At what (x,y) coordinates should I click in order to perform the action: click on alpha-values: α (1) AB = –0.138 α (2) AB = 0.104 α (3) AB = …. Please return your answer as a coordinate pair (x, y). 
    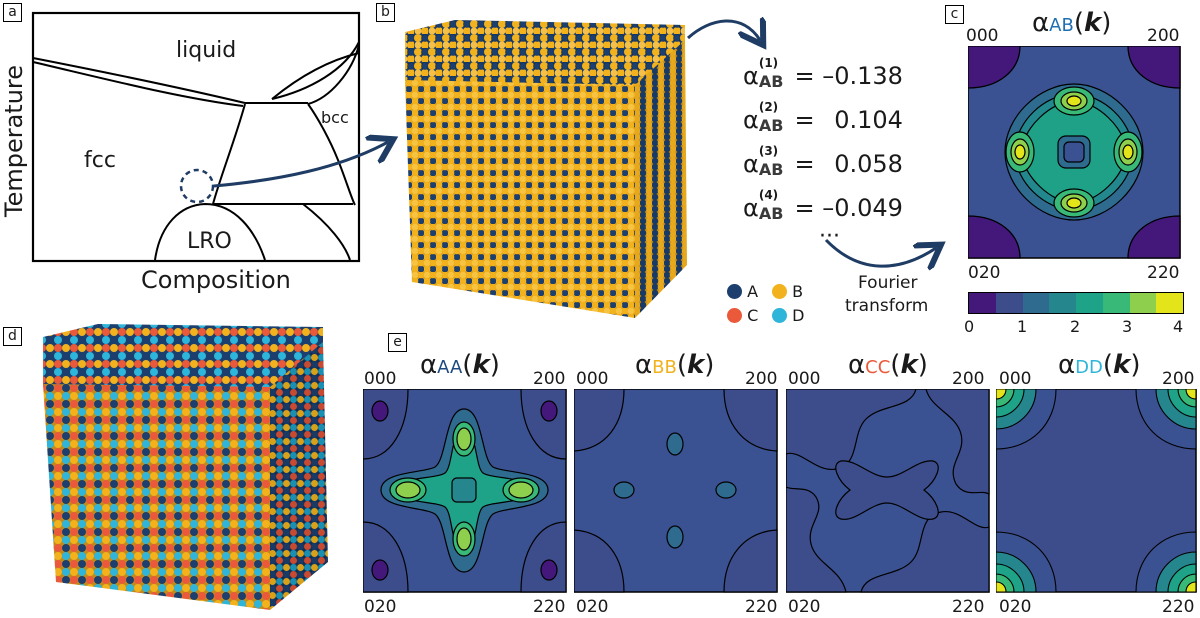
    Looking at the image, I should click on (843, 158).